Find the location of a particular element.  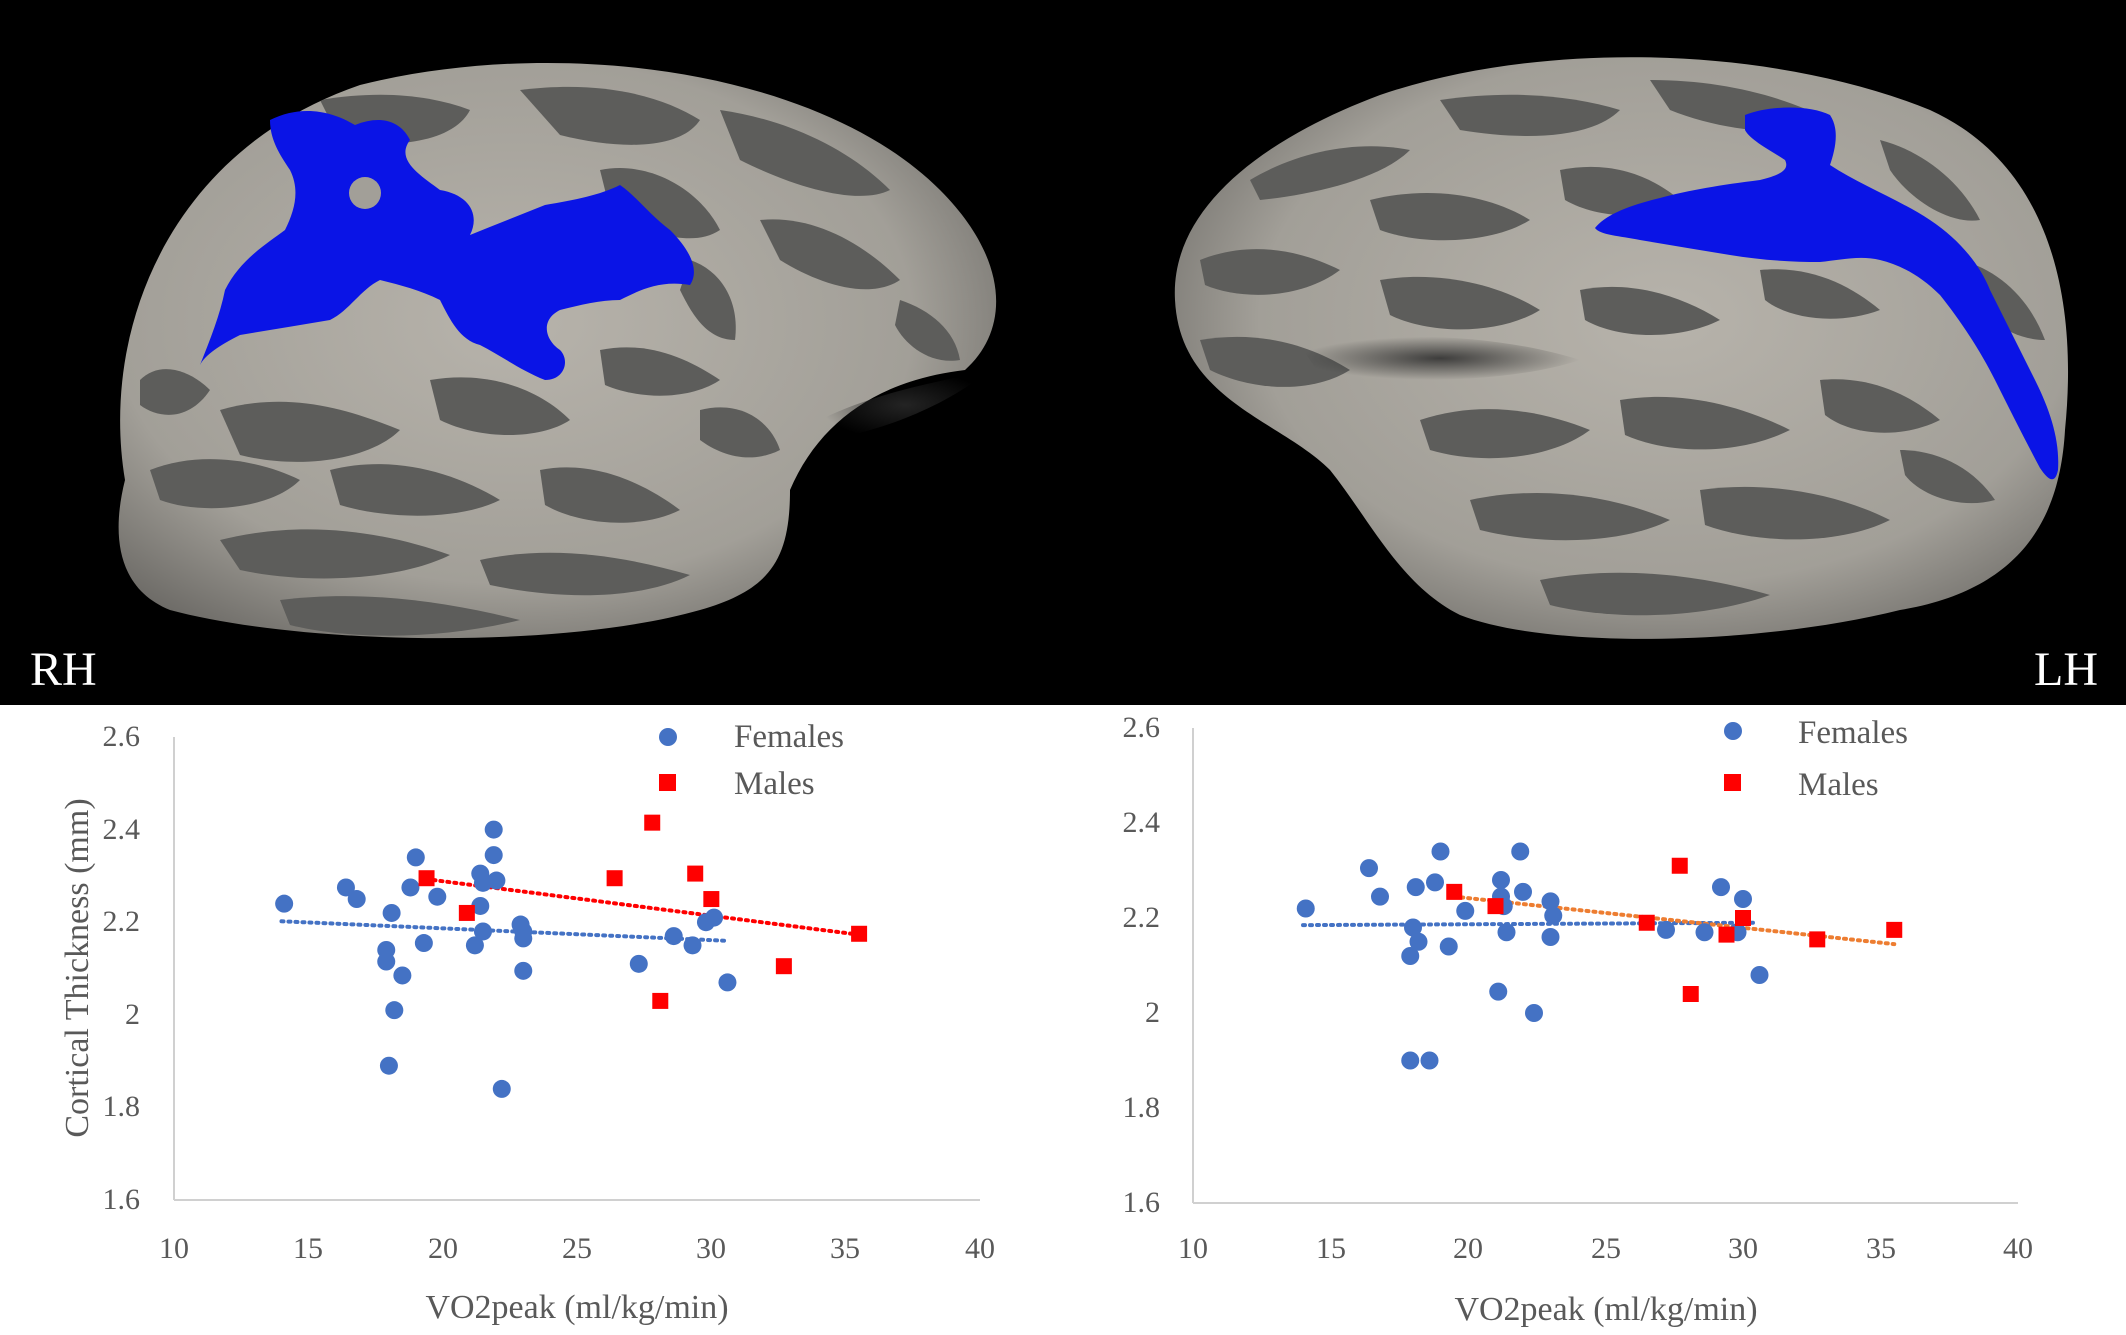

legend-marker-males is located at coordinates (667, 782).